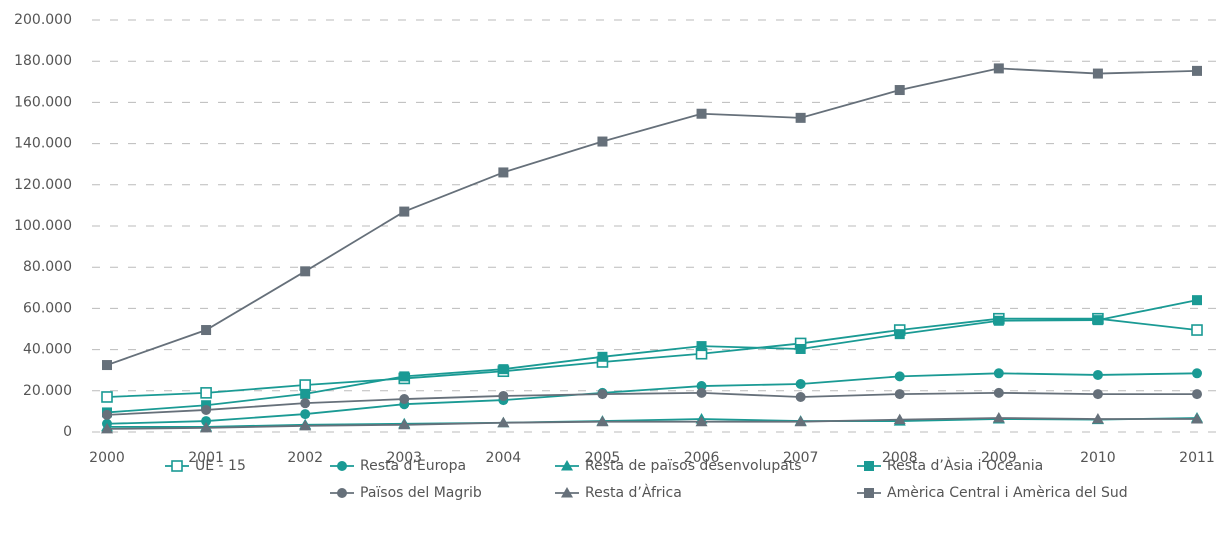 The image size is (1217, 533). What do you see at coordinates (965, 465) in the screenshot?
I see `legend-label: Resta d’Àsia i Oceania` at bounding box center [965, 465].